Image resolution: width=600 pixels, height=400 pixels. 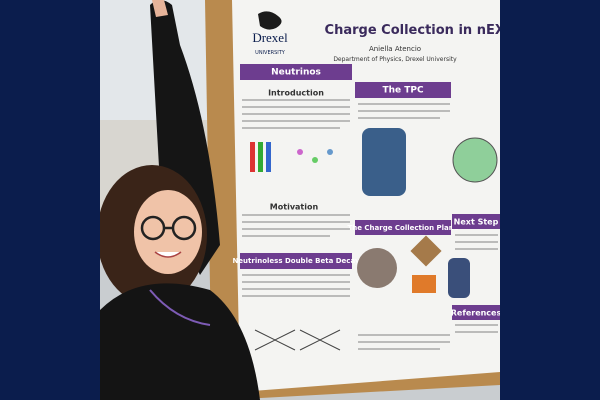 I want to click on logo-name: Drexel, so click(x=270, y=37).